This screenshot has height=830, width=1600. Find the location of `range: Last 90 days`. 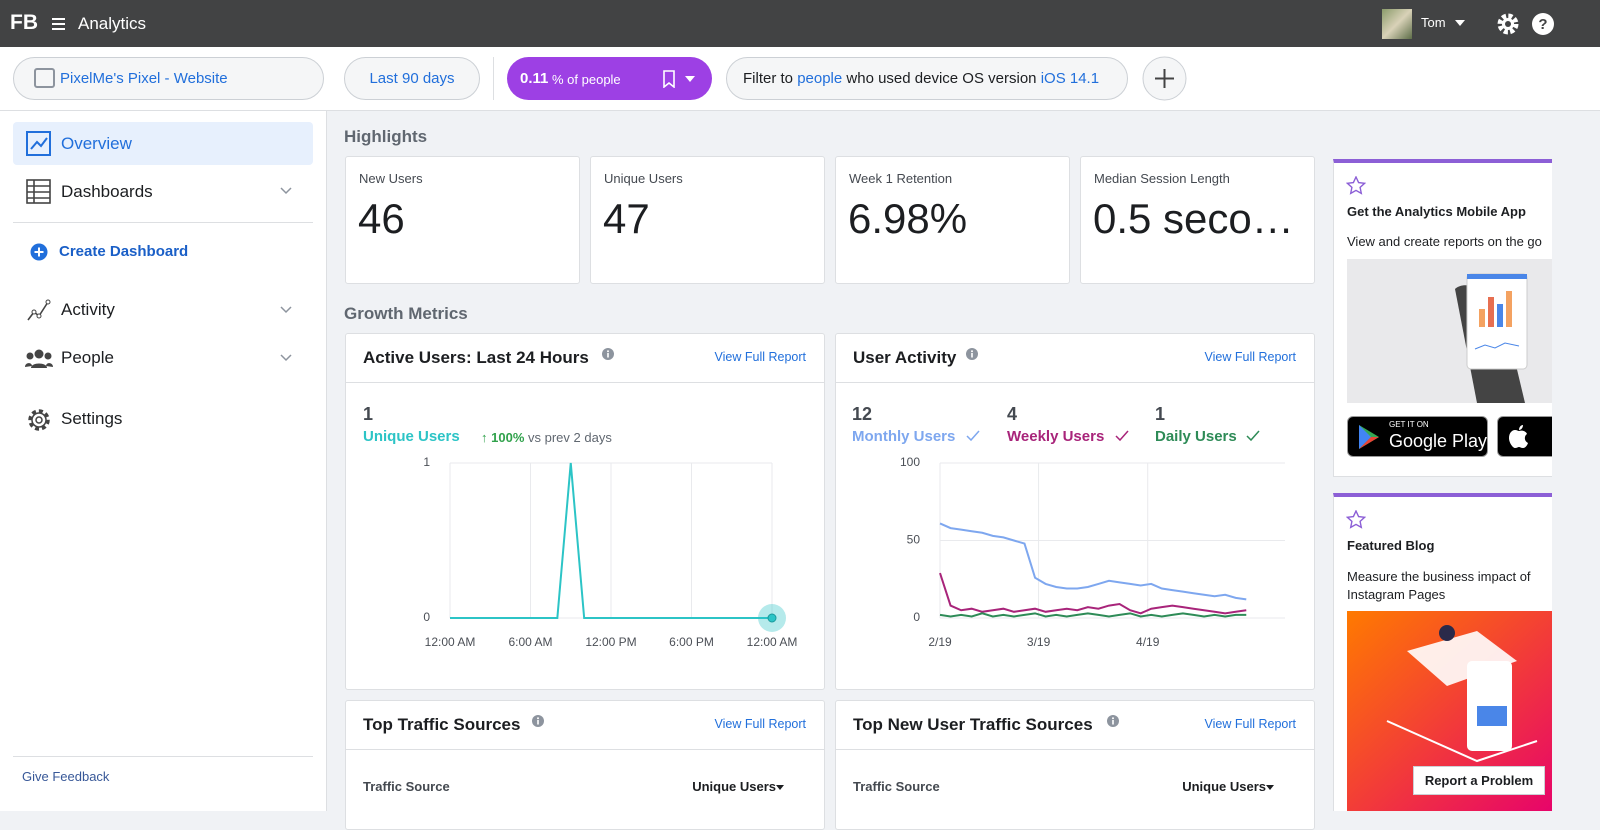

range: Last 90 days is located at coordinates (412, 78).